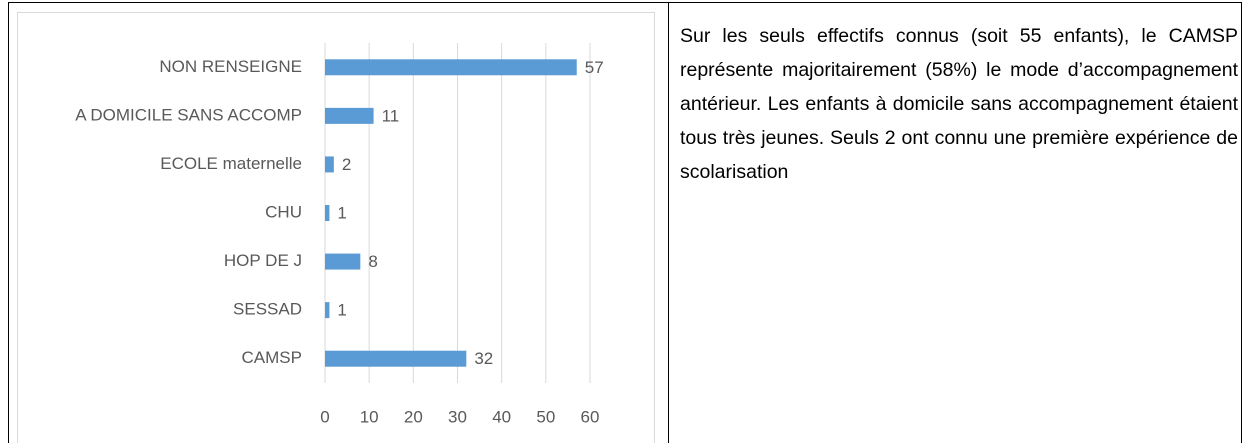  I want to click on x-tick-label: 0, so click(324, 416).